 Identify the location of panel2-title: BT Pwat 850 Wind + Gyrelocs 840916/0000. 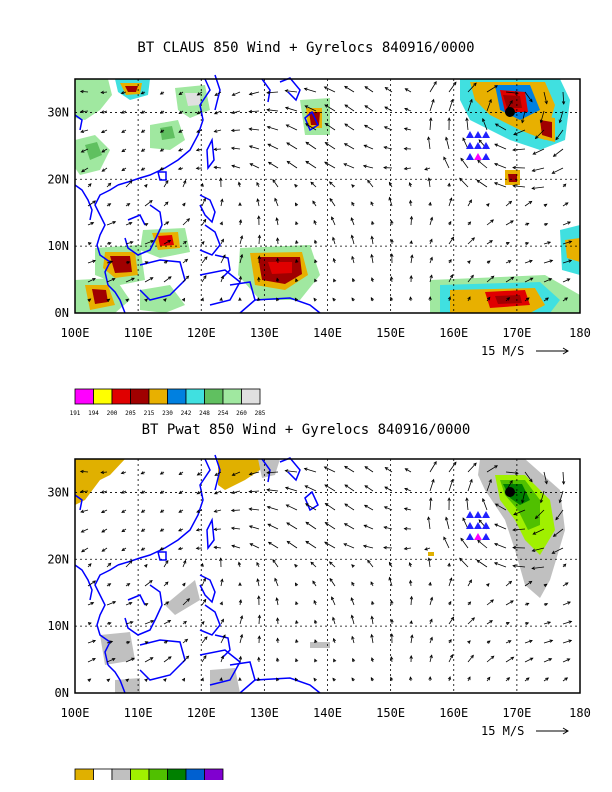
(306, 430).